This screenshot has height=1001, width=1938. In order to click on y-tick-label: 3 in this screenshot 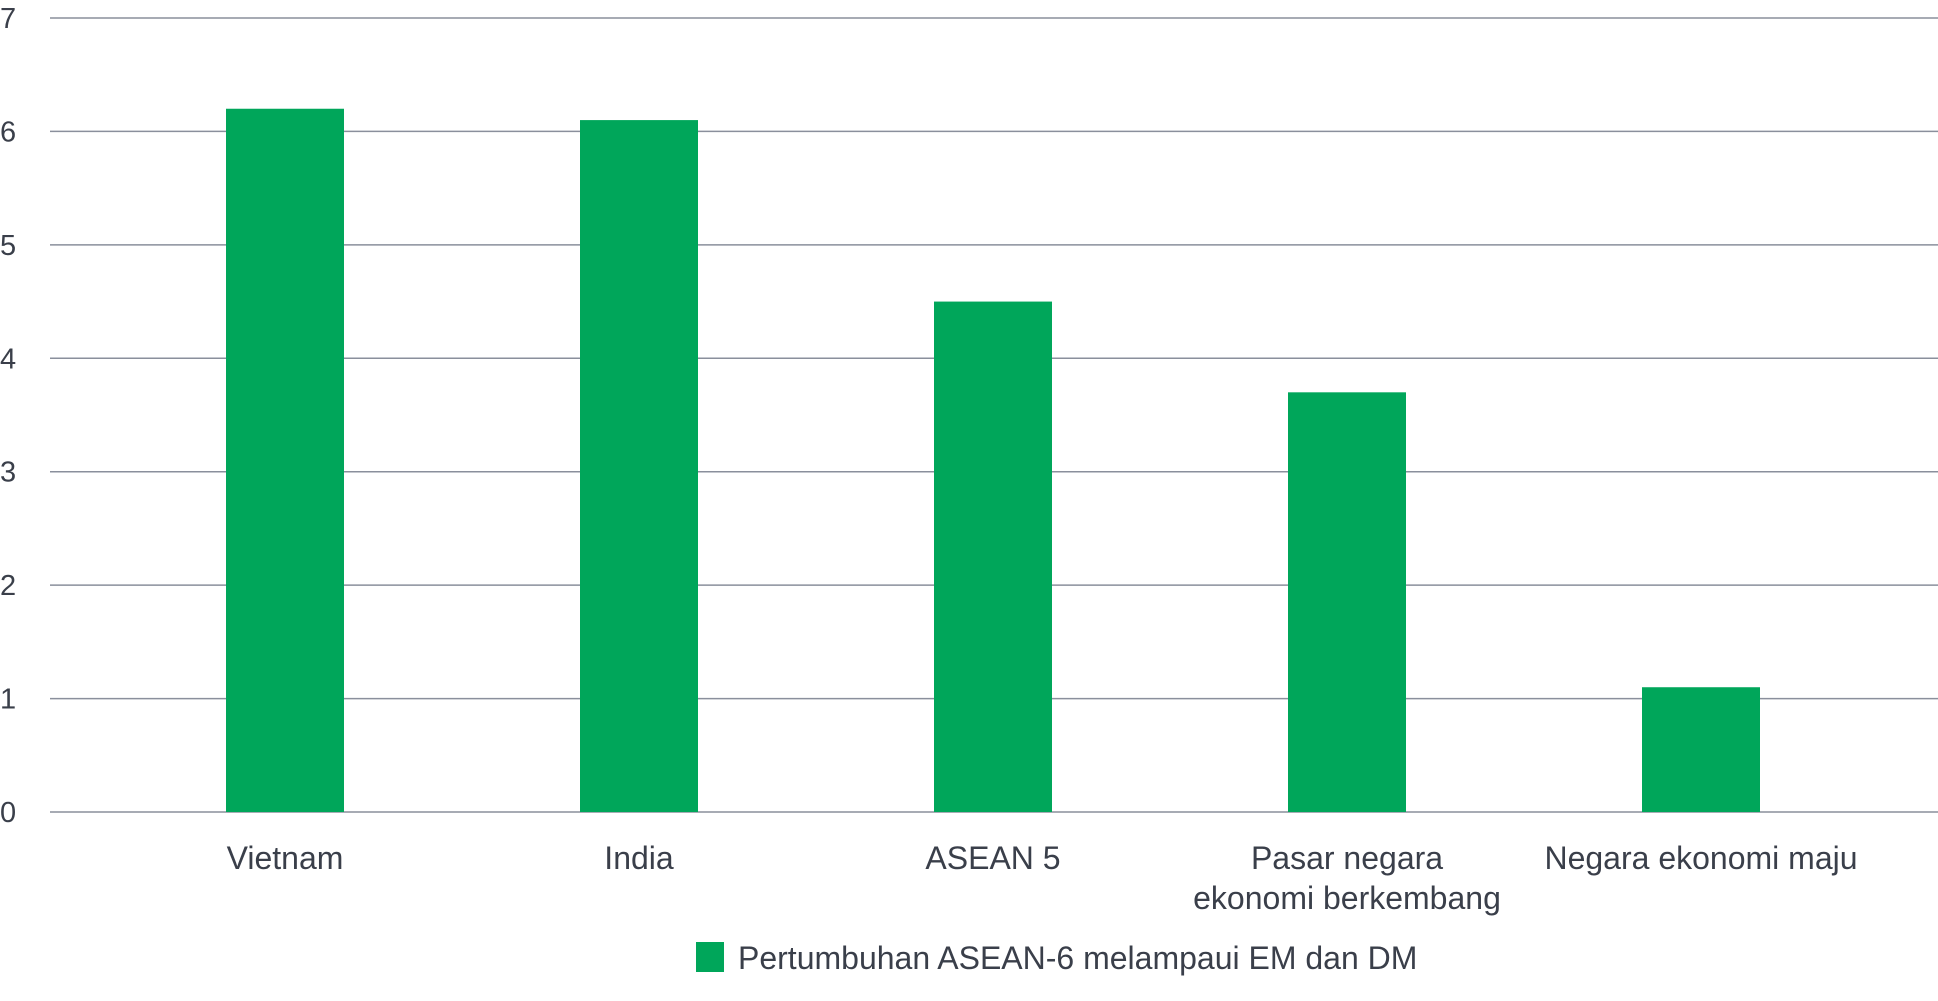, I will do `click(8, 473)`.